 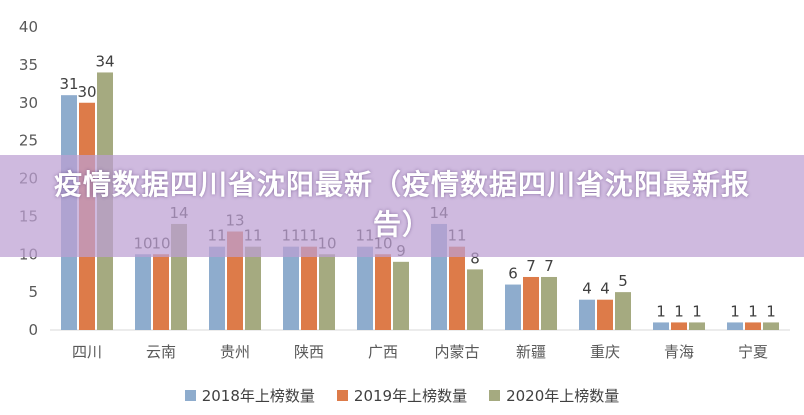 I want to click on y-tick-label: 5, so click(x=33, y=292).